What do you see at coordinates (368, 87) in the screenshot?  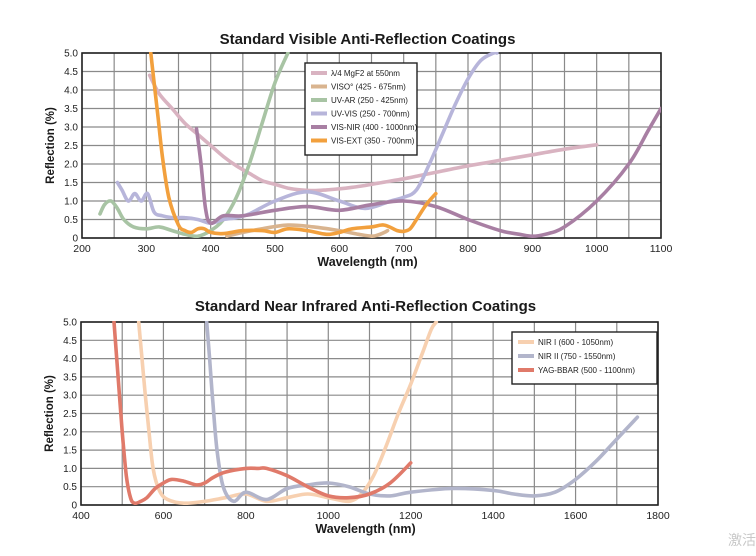 I see `legend-entry: VISO° (425 - 675nm)` at bounding box center [368, 87].